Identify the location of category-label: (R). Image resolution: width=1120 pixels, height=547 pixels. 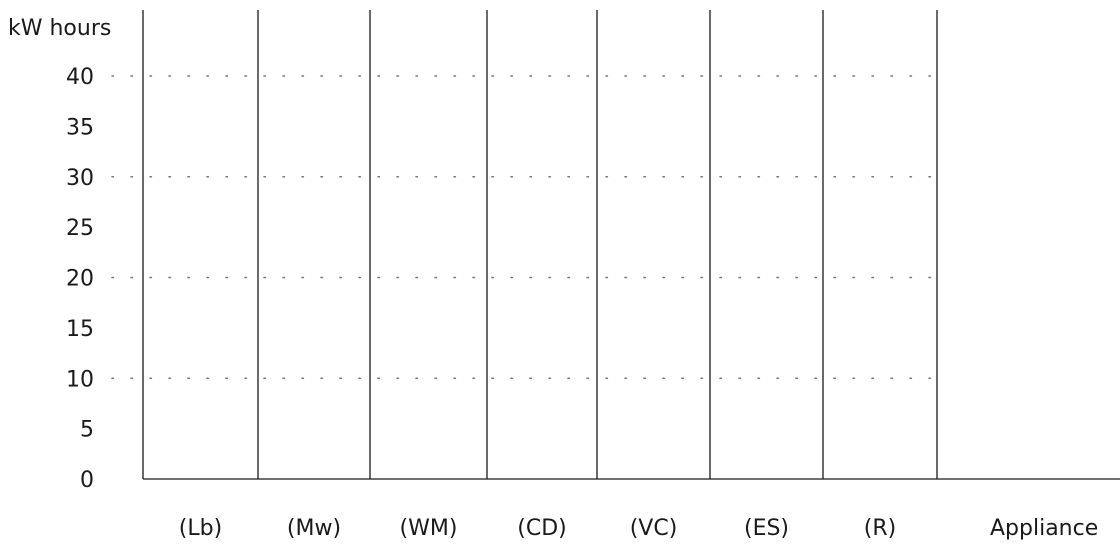
(880, 528).